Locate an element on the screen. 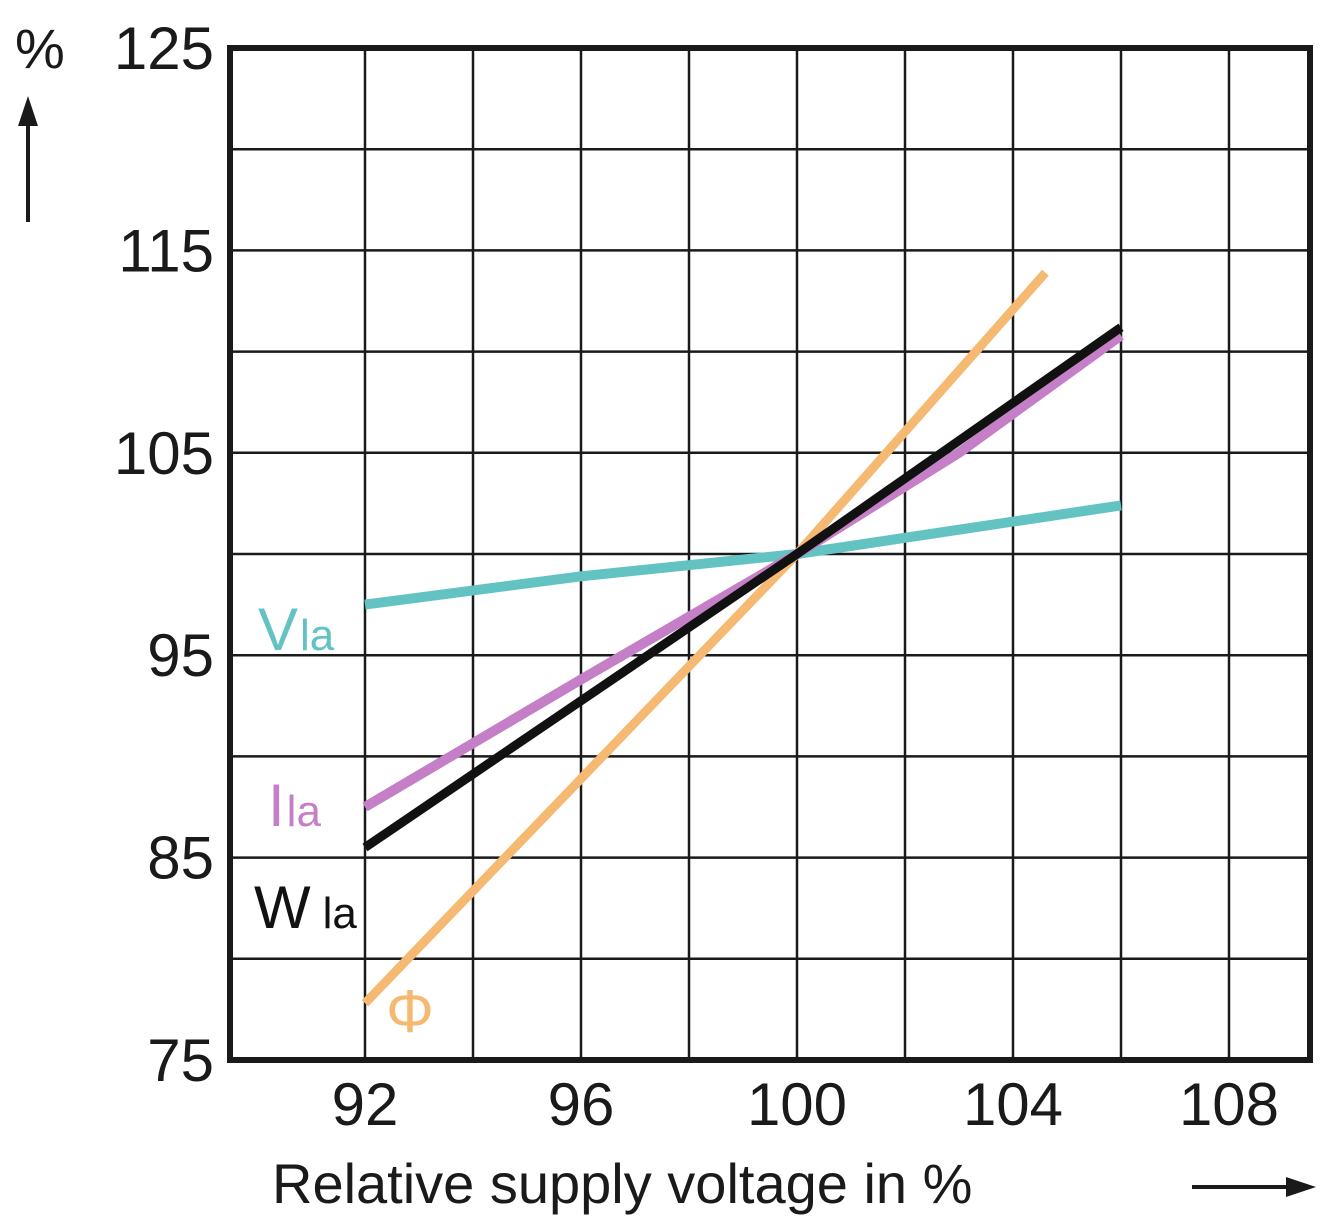 This screenshot has height=1223, width=1322. y-tick-label: 85 is located at coordinates (180, 858).